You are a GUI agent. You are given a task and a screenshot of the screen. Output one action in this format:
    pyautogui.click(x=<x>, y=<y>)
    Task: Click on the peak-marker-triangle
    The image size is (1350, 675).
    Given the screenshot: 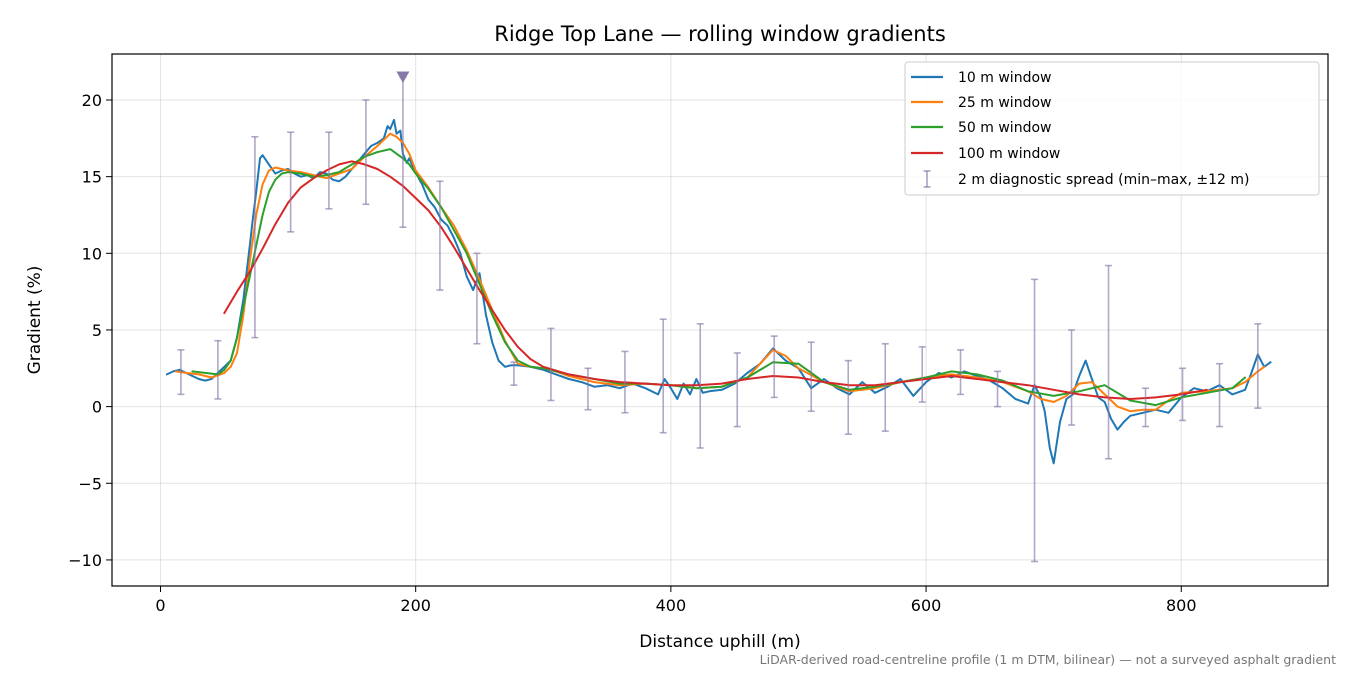 What is the action you would take?
    pyautogui.click(x=403, y=77)
    